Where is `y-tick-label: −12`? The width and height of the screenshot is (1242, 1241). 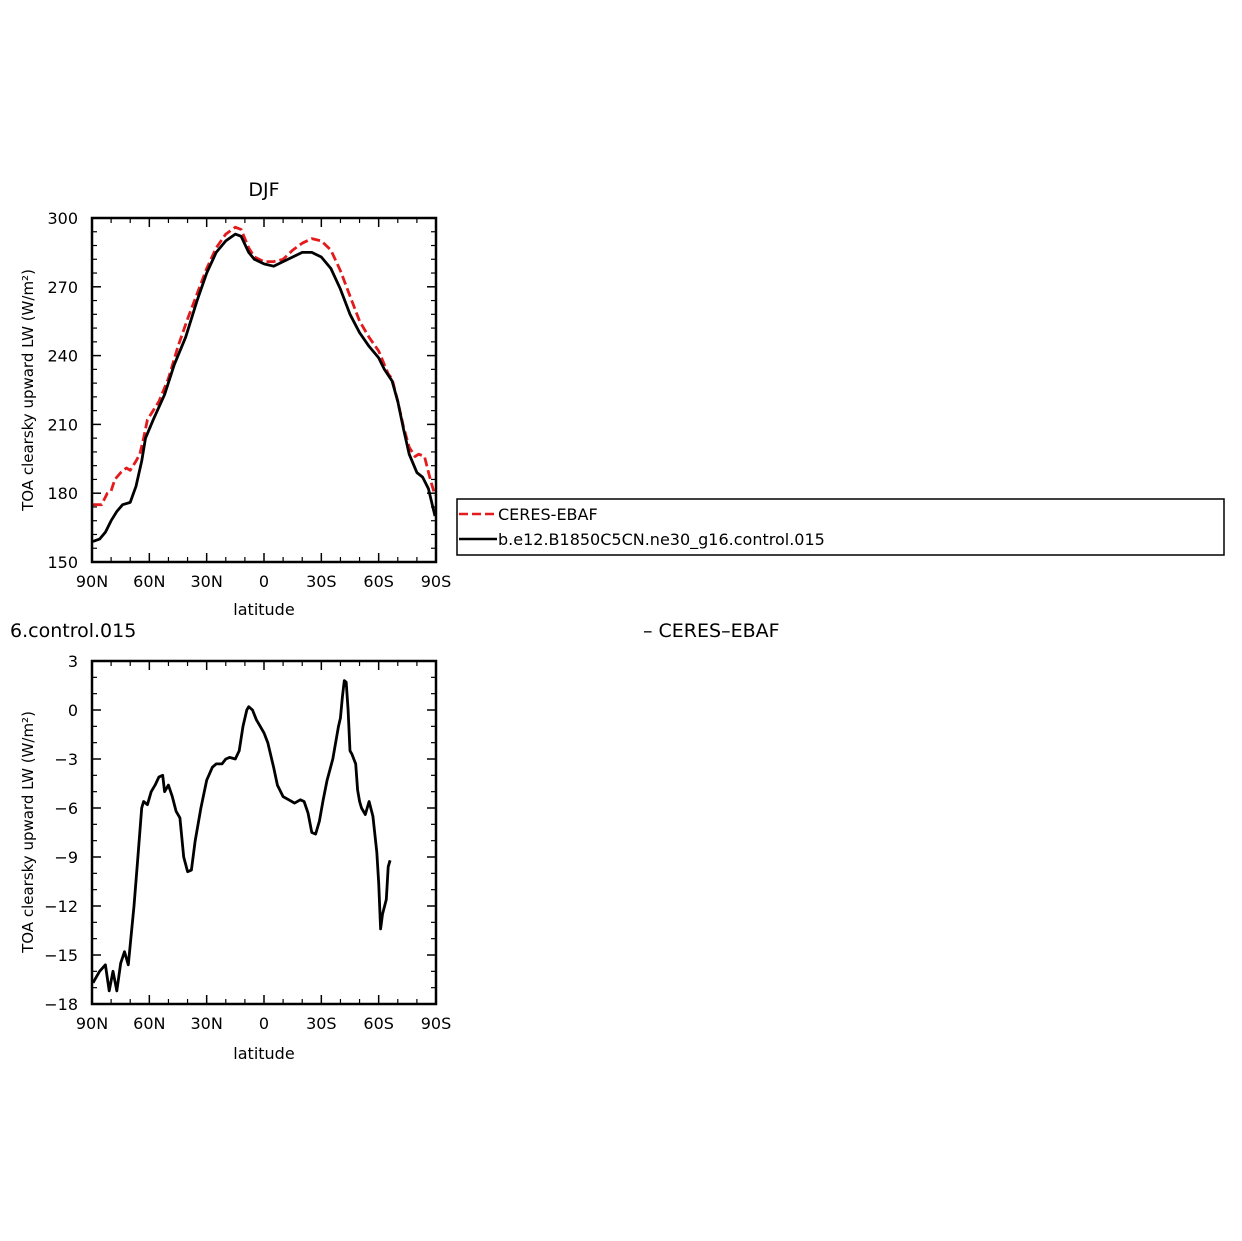 y-tick-label: −12 is located at coordinates (61, 906).